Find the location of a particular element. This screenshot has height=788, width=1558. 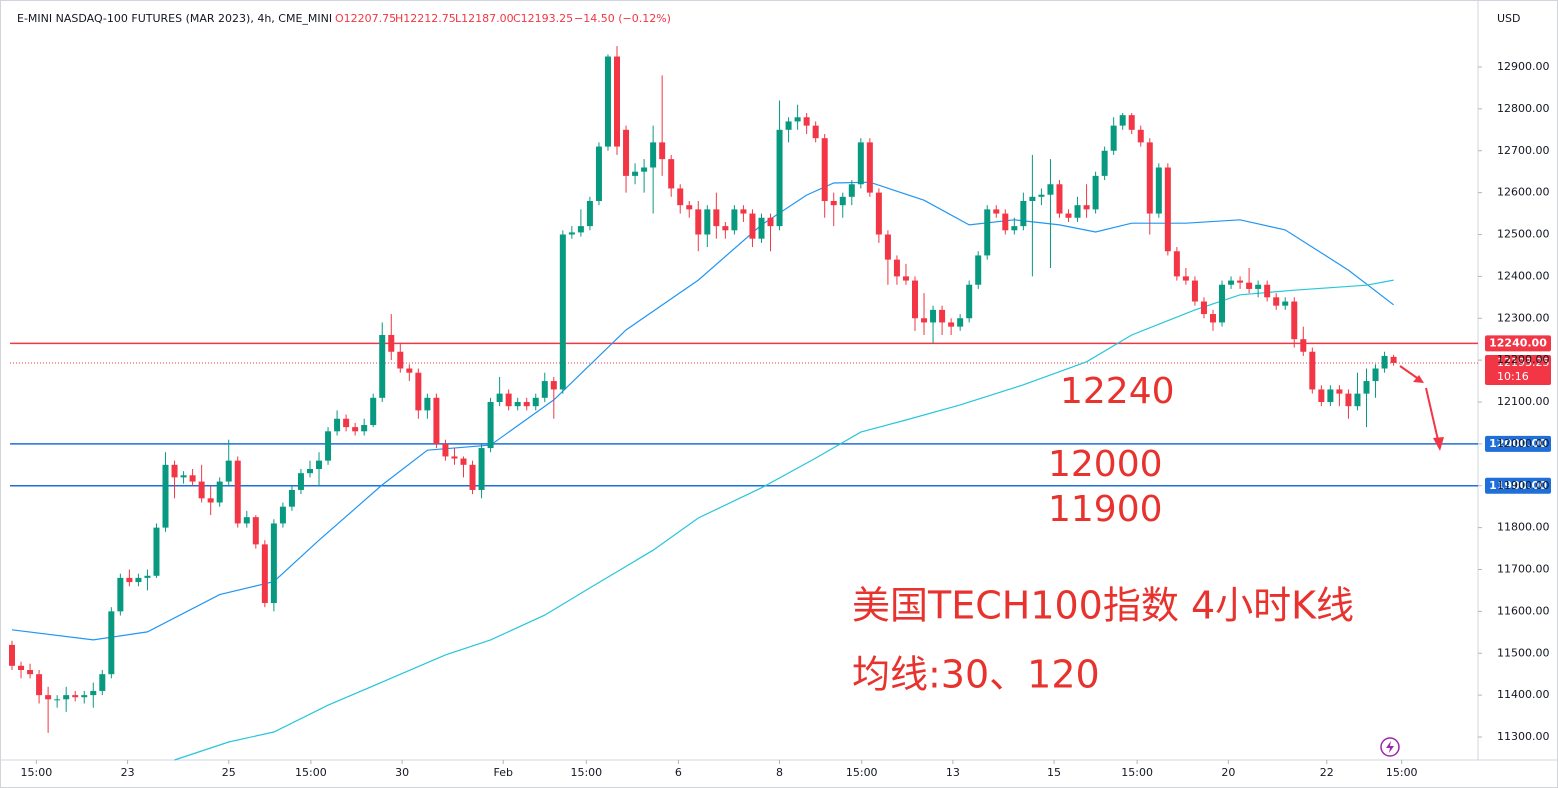

y-tick-label: 12100.00 is located at coordinates (1523, 401).